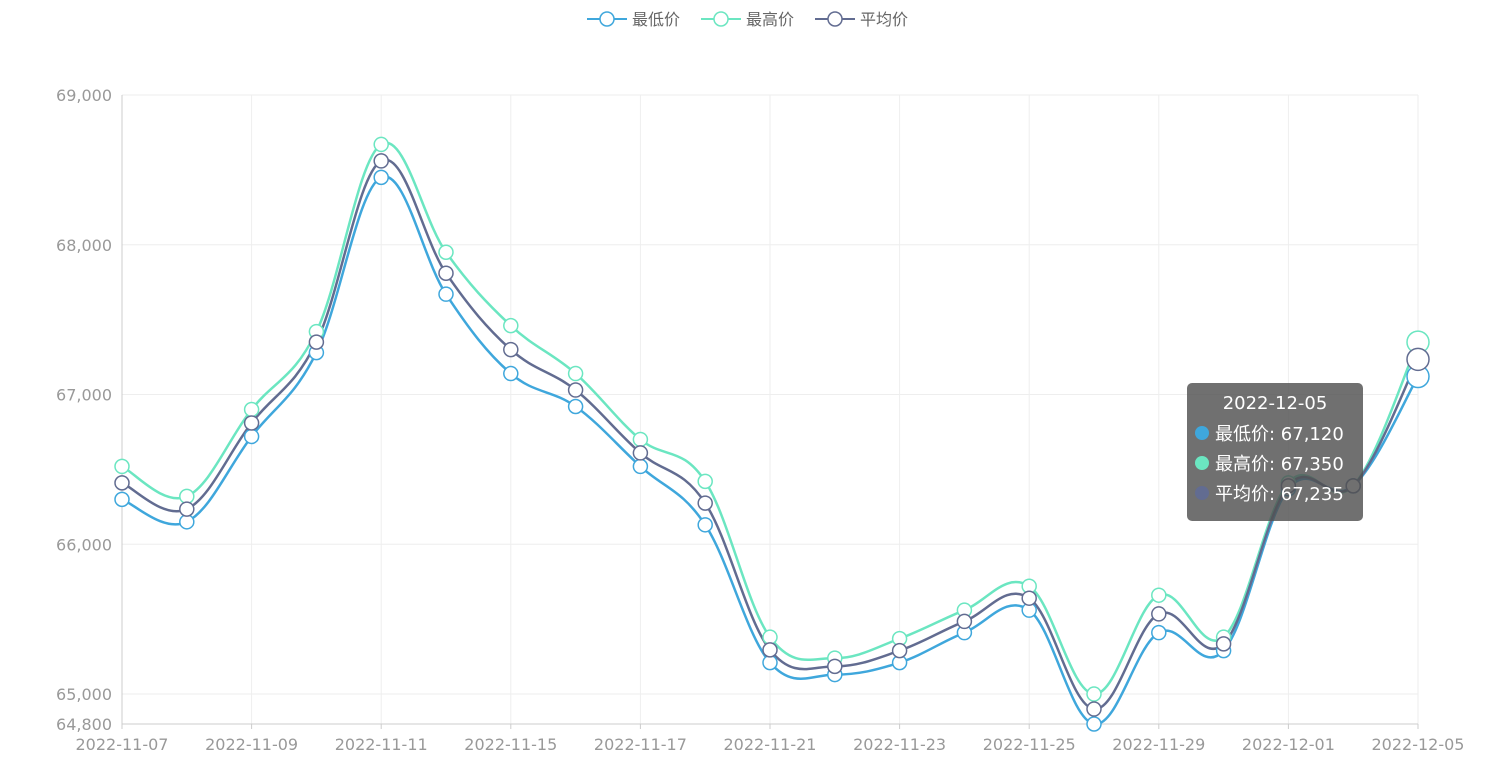 The width and height of the screenshot is (1494, 762). I want to click on x-tick-label: 2022-11-15, so click(510, 744).